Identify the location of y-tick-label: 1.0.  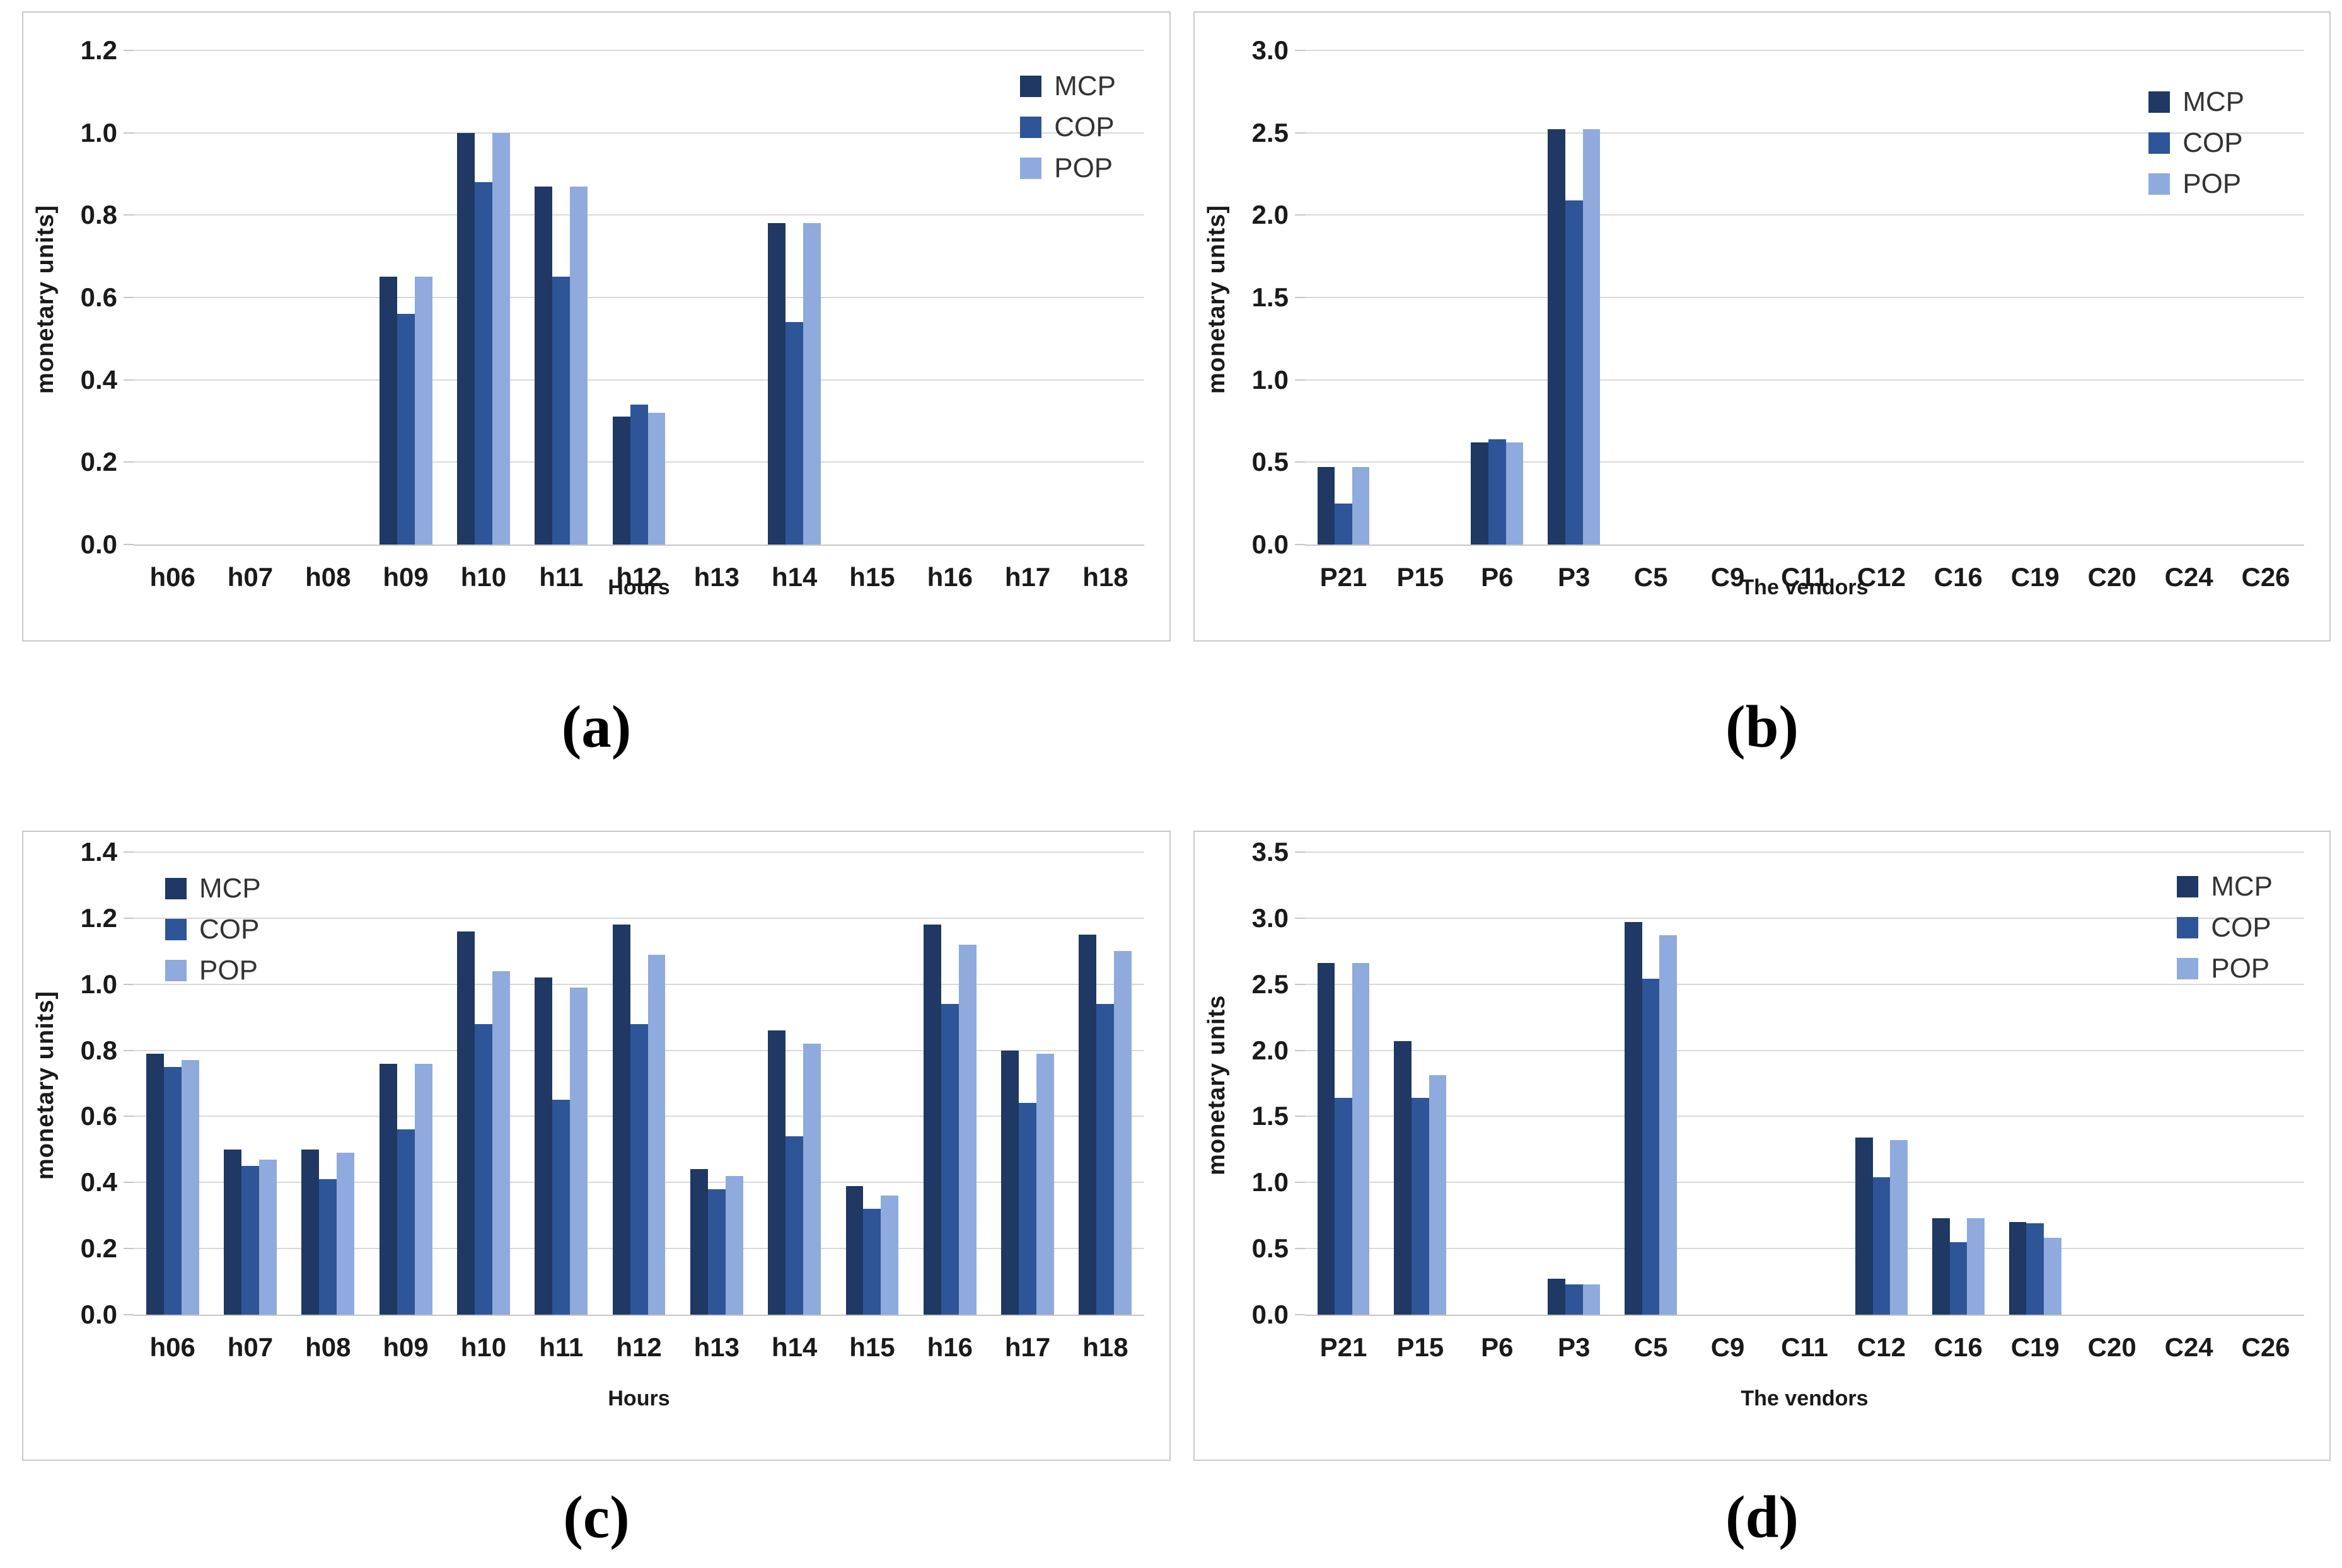
(98, 132).